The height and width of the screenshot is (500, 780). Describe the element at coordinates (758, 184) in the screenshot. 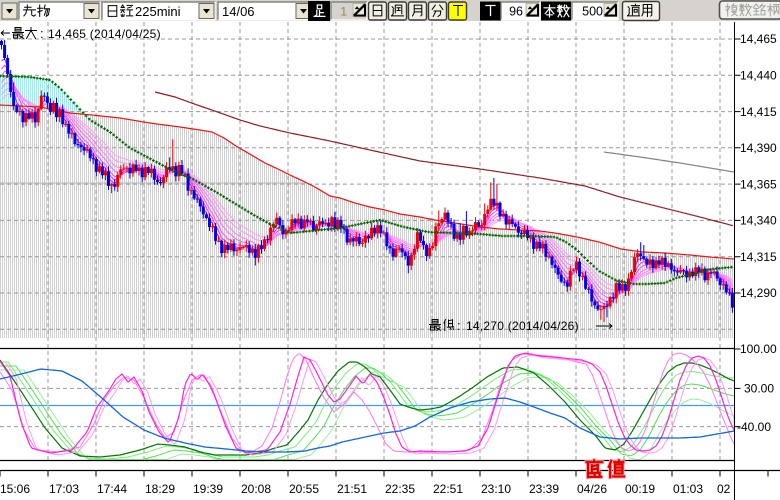

I see `svg-text: 14,365` at that location.